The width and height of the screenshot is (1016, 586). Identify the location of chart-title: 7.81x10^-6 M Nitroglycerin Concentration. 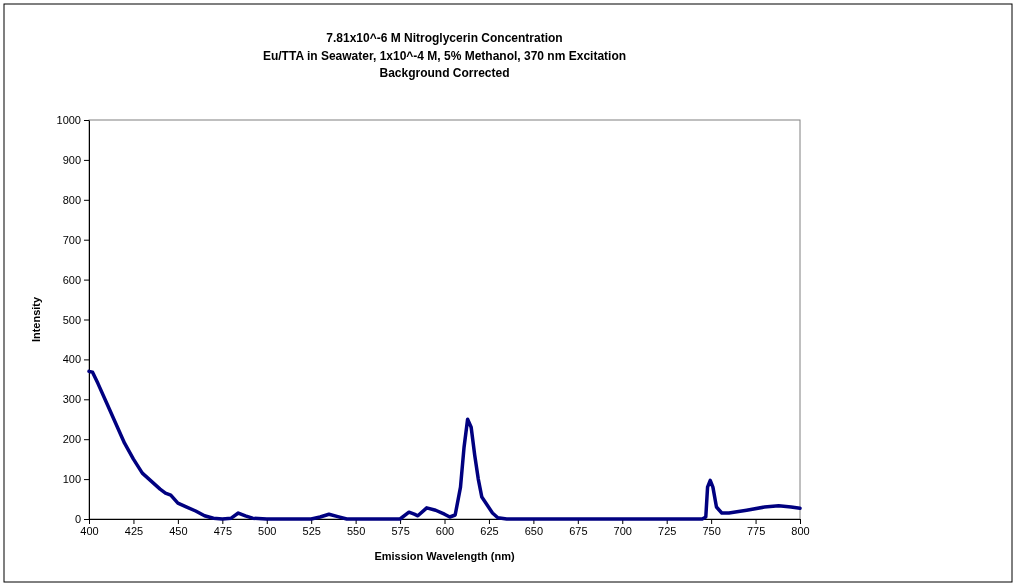
(444, 38).